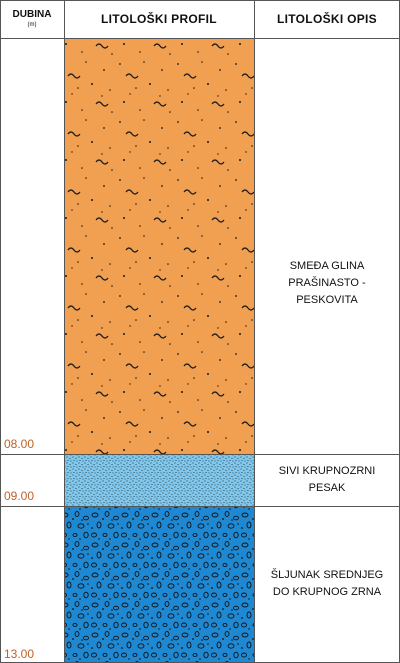  I want to click on sand-description-line-1: SIVI KRUPNOZRNI, so click(327, 471).